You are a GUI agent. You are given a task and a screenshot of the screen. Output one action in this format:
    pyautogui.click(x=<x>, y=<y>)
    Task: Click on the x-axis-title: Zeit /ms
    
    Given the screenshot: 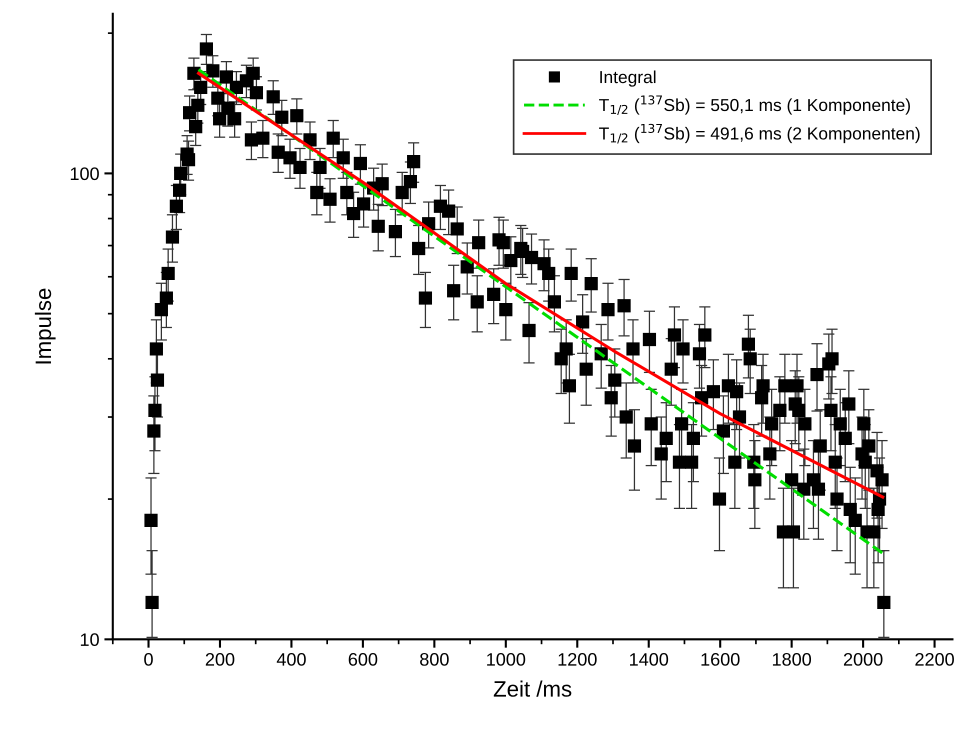 What is the action you would take?
    pyautogui.click(x=533, y=688)
    